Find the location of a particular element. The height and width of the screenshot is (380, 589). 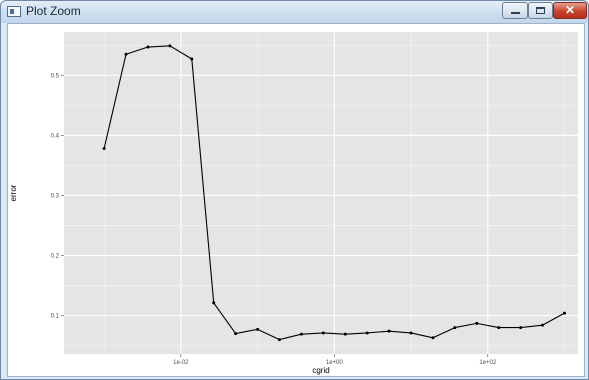

window-title: Plot Zoom is located at coordinates (53, 11).